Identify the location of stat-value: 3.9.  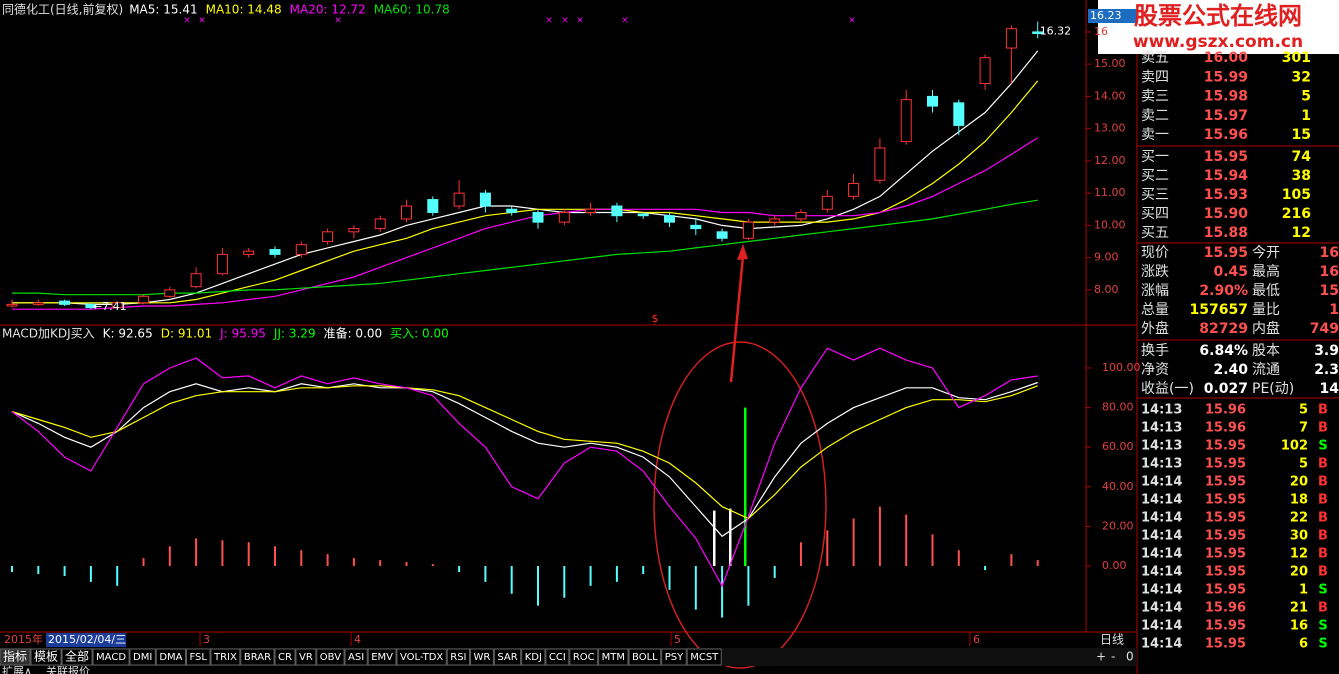
(1326, 351).